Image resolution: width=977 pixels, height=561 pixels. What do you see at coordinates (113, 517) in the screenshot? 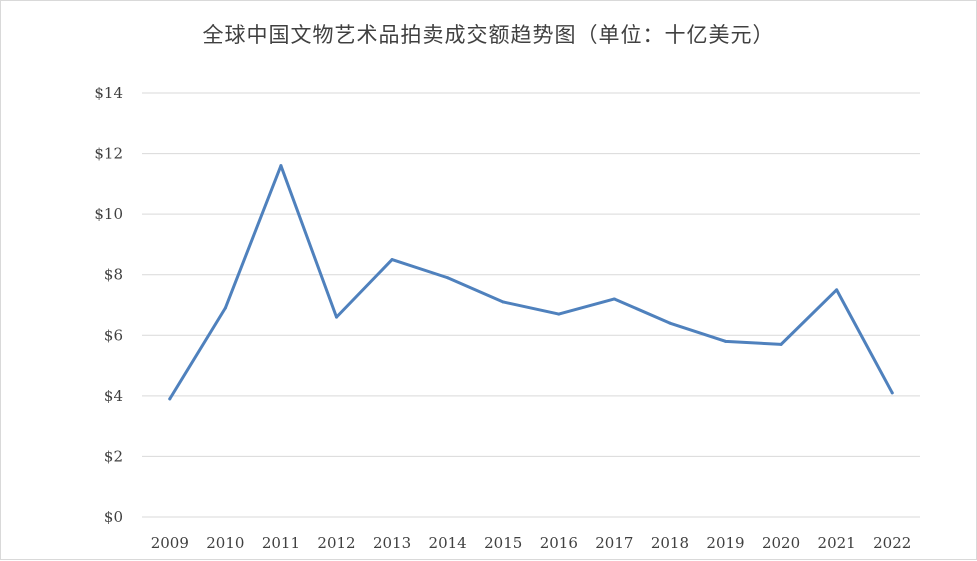
I see `y-tick-label: $0` at bounding box center [113, 517].